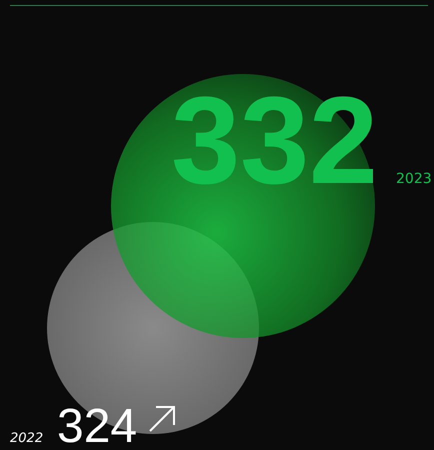  What do you see at coordinates (27, 438) in the screenshot?
I see `category-label: 2022` at bounding box center [27, 438].